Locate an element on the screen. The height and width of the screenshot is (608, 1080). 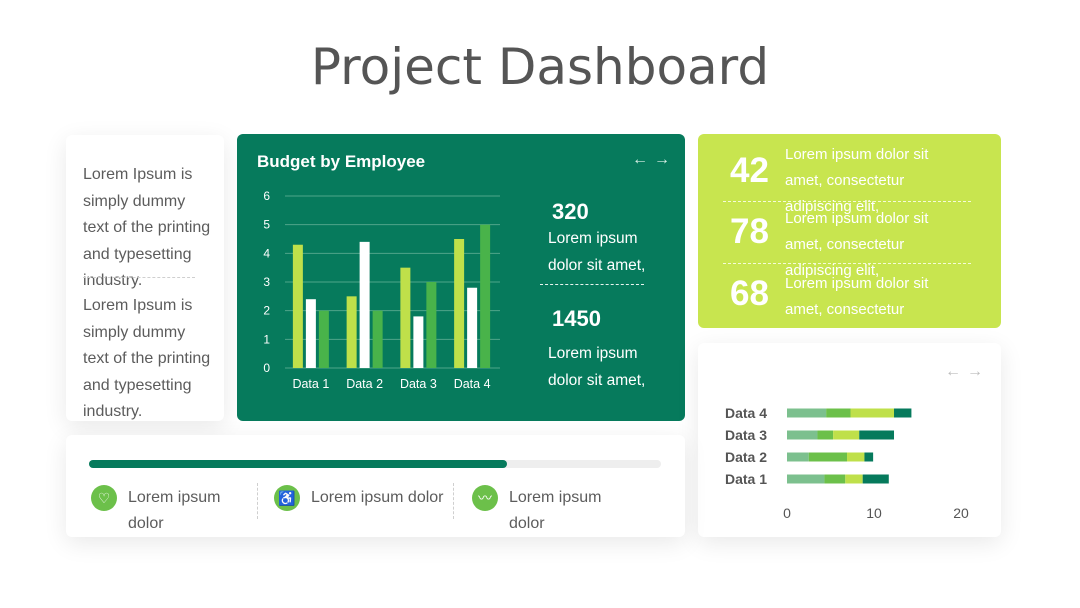
progress-fill is located at coordinates (298, 464).